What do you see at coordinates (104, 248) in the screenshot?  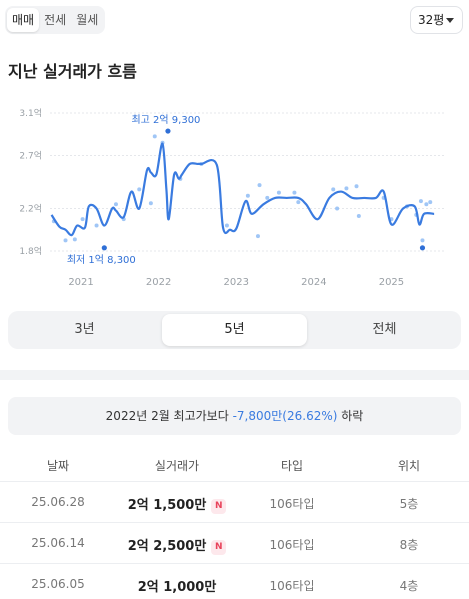 I see `min-price-point` at bounding box center [104, 248].